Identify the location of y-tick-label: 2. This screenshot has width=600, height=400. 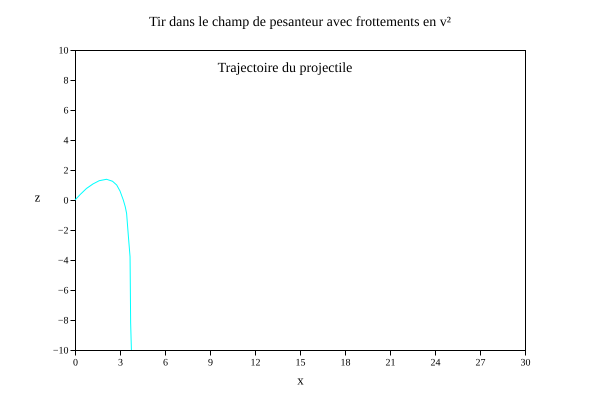
(66, 171).